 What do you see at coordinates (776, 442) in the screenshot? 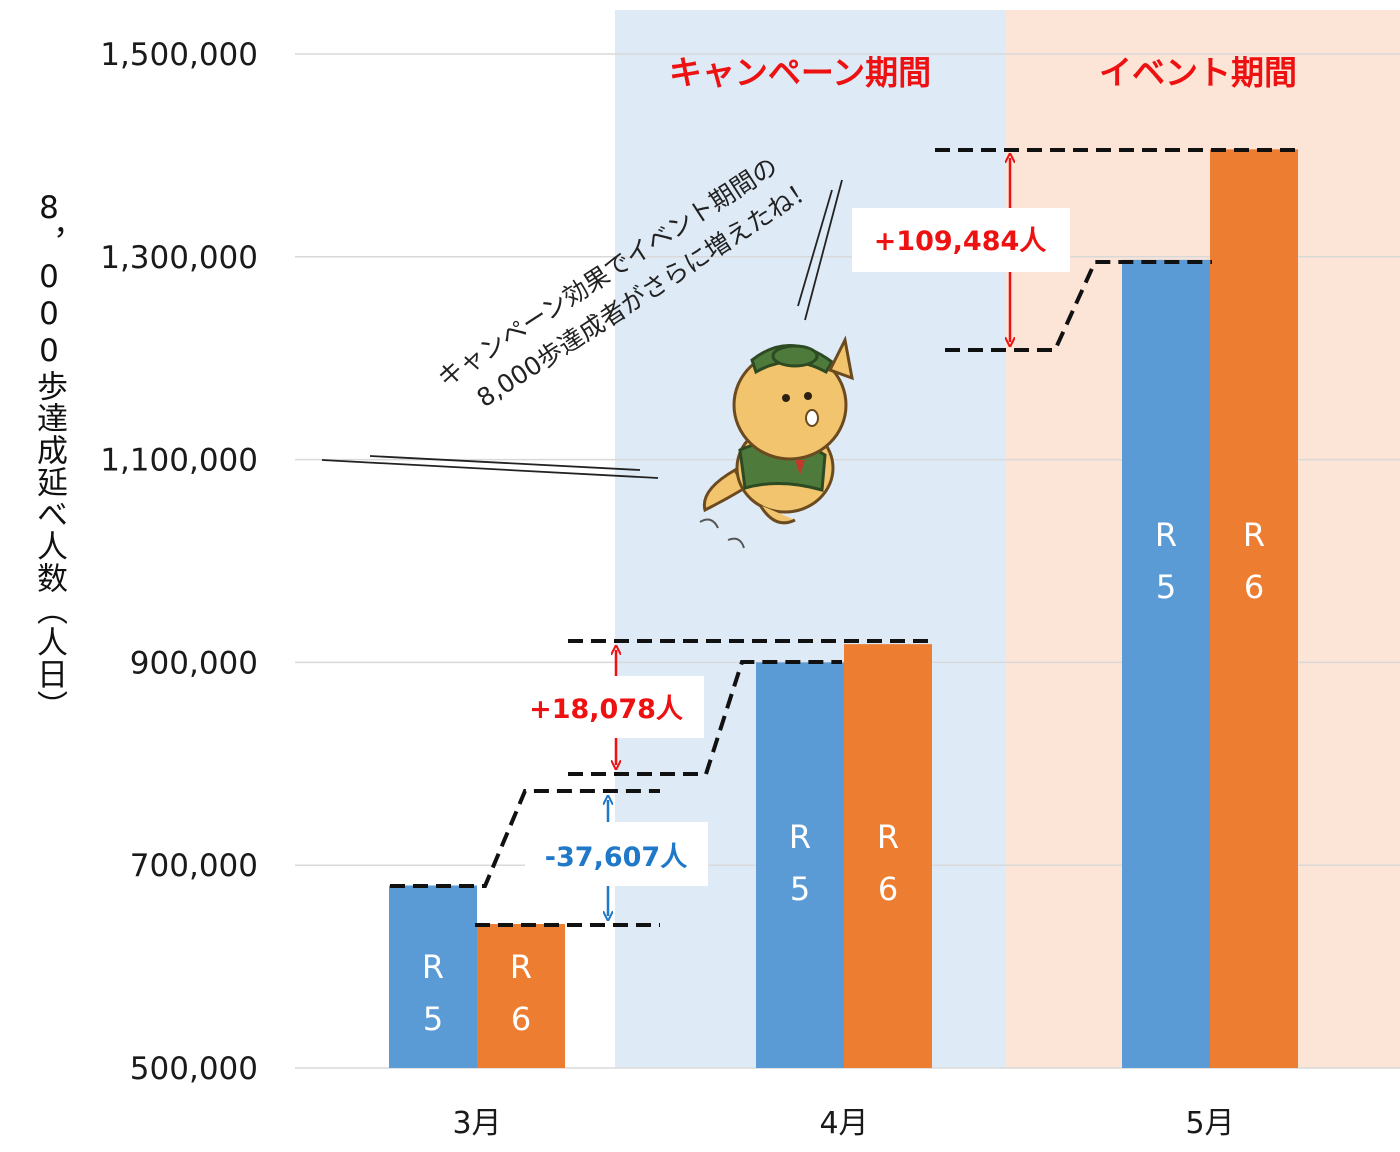
I see `mascot-illustration` at bounding box center [776, 442].